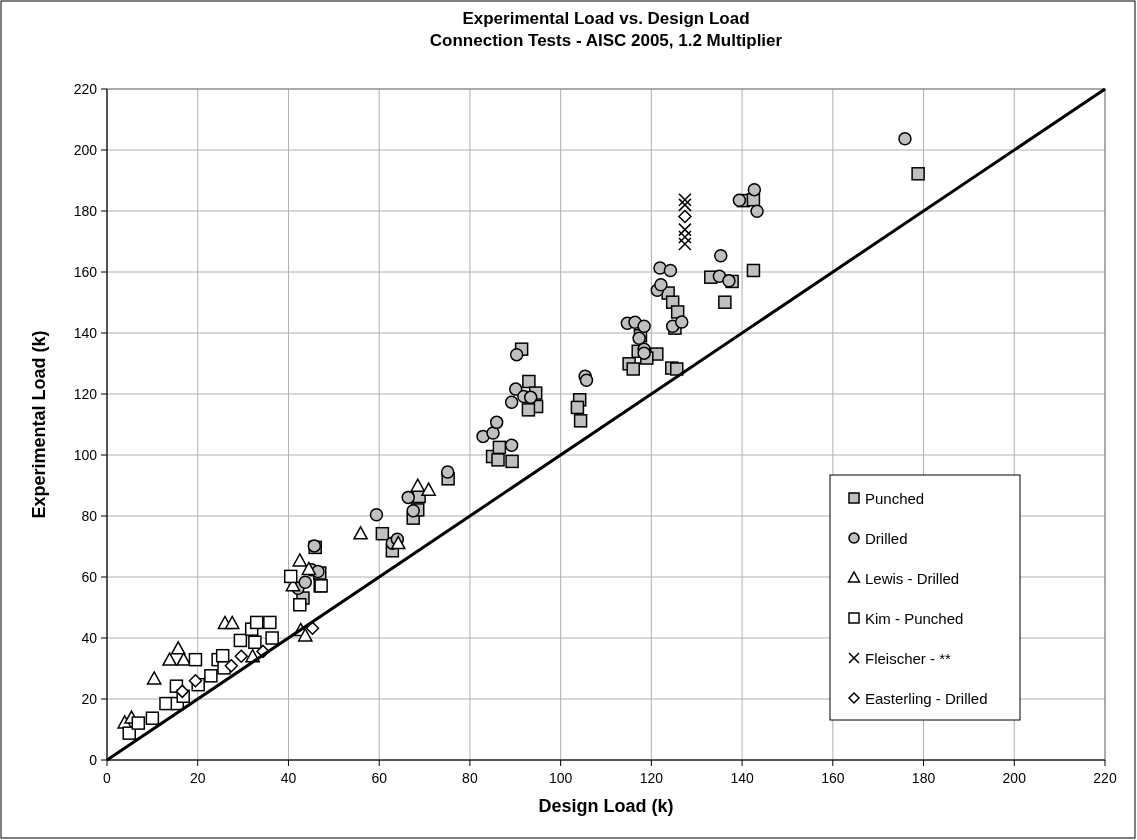 This screenshot has width=1137, height=840. Describe the element at coordinates (606, 40) in the screenshot. I see `chart-subtitle: Connection Tests - AISC 2005, 1.2 Multiplier` at that location.